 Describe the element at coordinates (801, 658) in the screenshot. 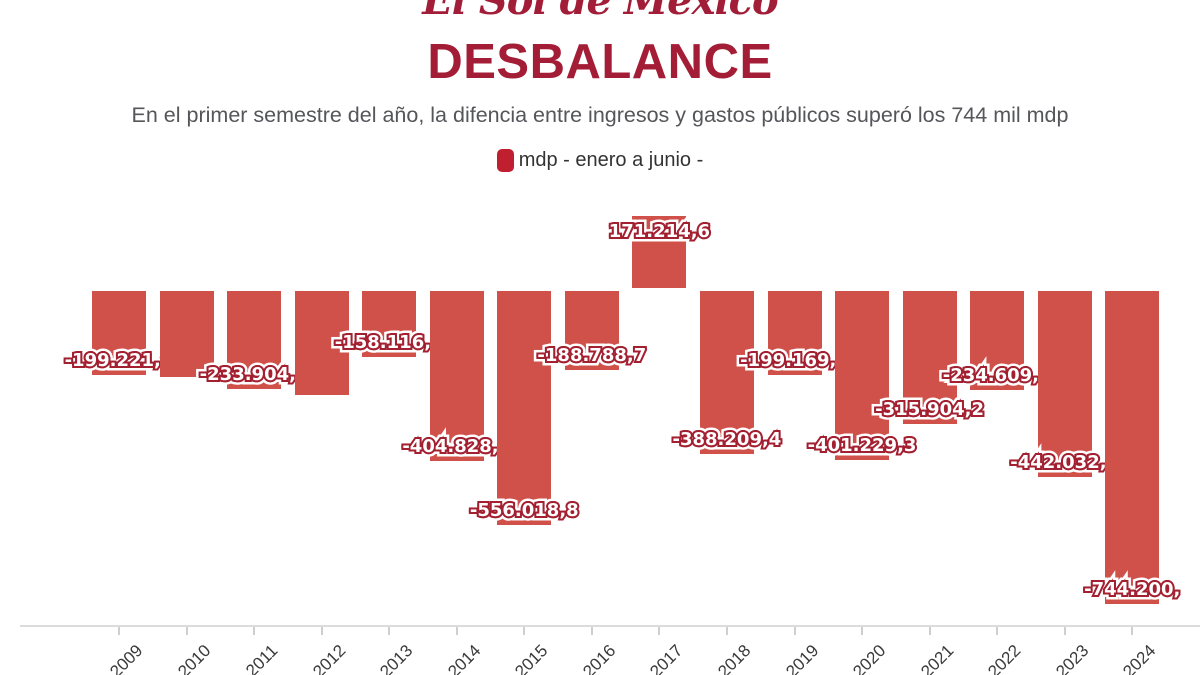

I see `x-axis-label-2019: 2019` at that location.